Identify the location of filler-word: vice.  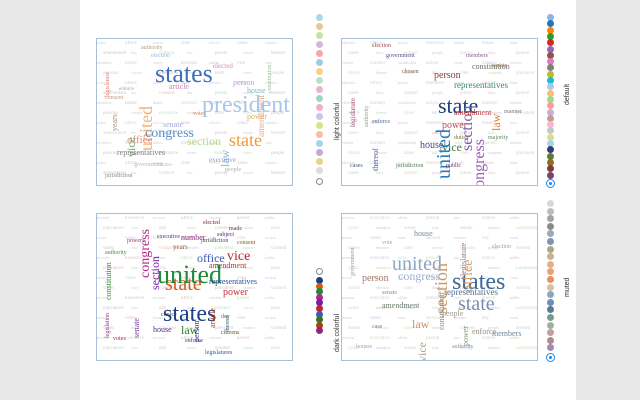
(241, 143).